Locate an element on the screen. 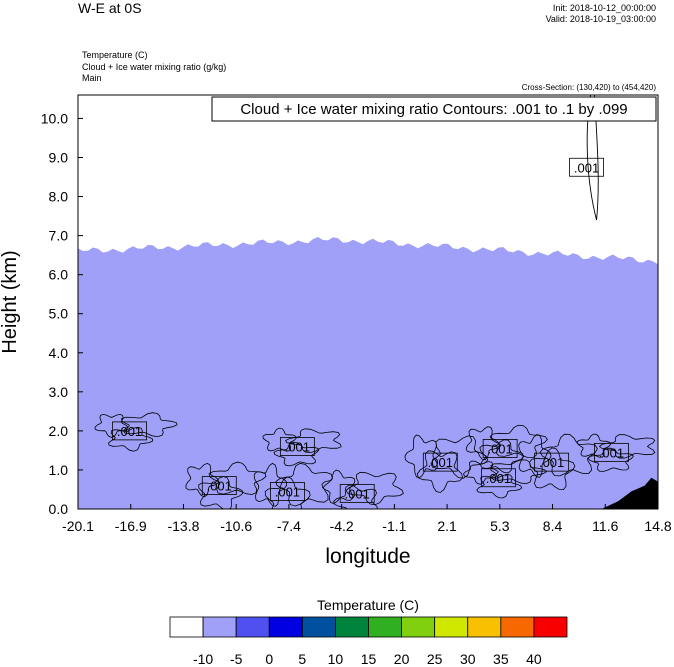 This screenshot has height=667, width=674. x-tick-label: 11.6 is located at coordinates (605, 526).